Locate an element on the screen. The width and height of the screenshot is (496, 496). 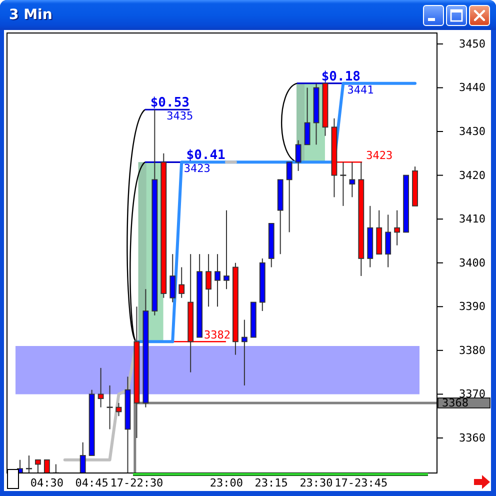
y-tick-label: 3410 is located at coordinates (472, 219).